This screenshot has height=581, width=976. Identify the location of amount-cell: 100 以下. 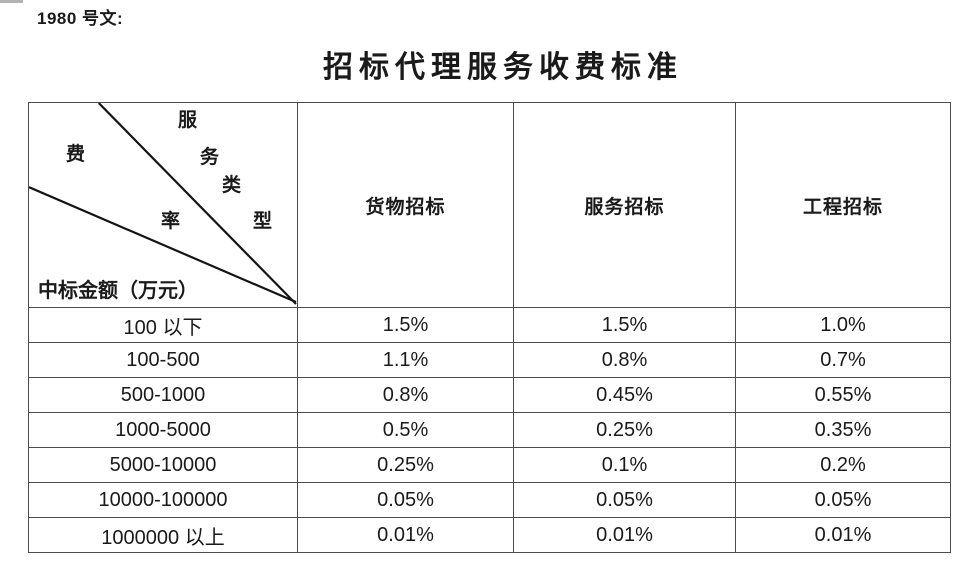
(163, 325).